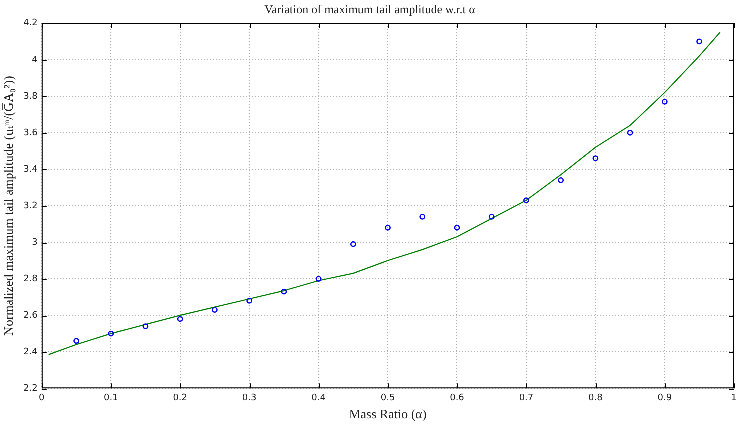  What do you see at coordinates (526, 398) in the screenshot?
I see `x-tick-label: 0.7` at bounding box center [526, 398].